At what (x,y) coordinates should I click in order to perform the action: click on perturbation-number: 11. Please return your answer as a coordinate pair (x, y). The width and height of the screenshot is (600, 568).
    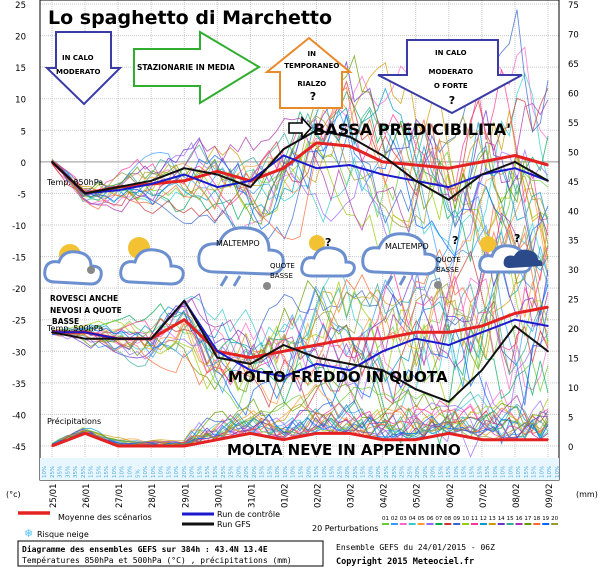
    Looking at the image, I should click on (474, 519).